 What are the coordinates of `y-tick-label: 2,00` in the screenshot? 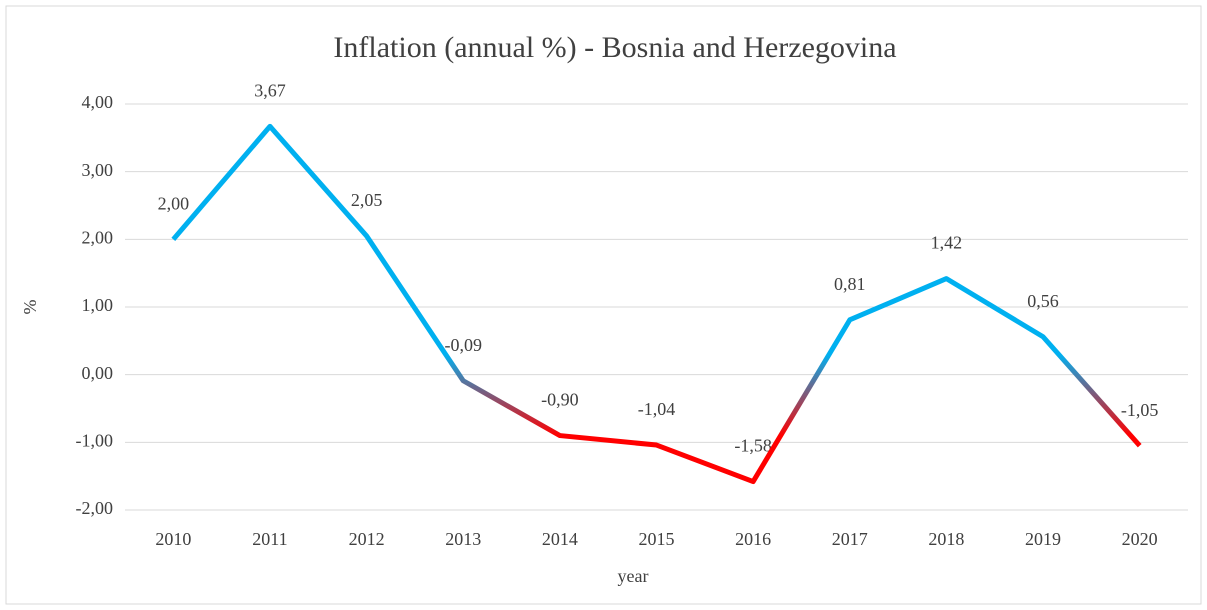 It's located at (98, 237).